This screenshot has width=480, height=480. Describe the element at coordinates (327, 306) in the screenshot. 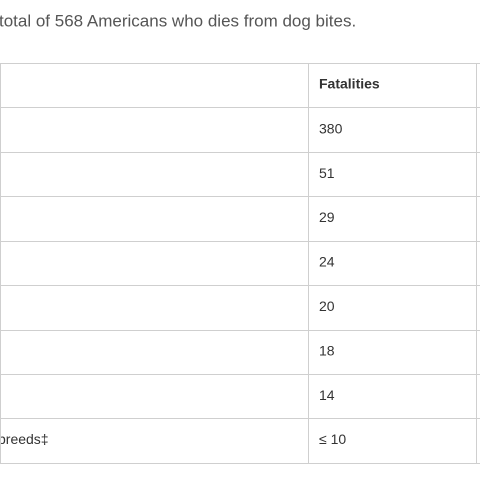

I see `fatalities-cell: 20` at that location.